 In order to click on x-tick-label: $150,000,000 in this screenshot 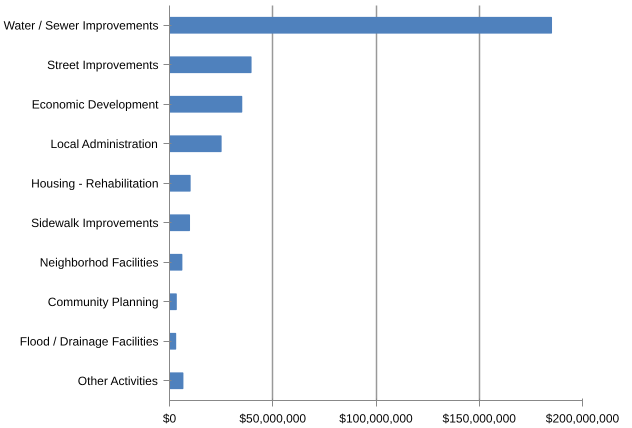, I will do `click(479, 419)`.